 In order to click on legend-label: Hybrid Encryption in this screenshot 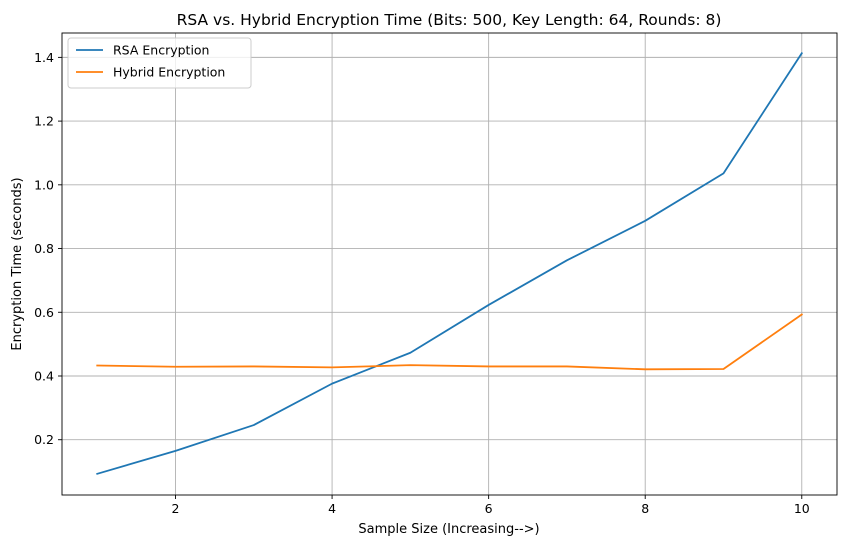, I will do `click(169, 72)`.